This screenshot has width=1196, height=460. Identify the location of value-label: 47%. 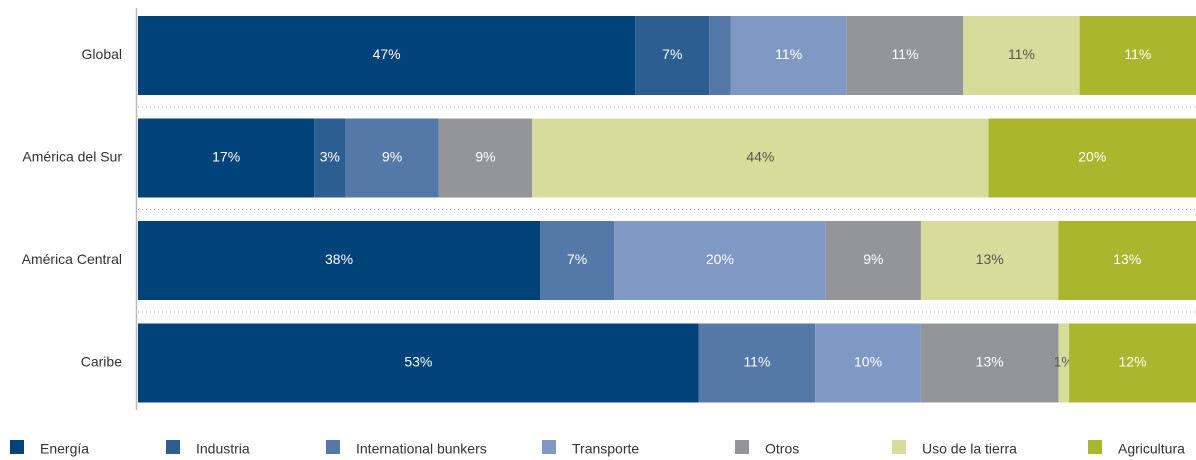
(387, 54).